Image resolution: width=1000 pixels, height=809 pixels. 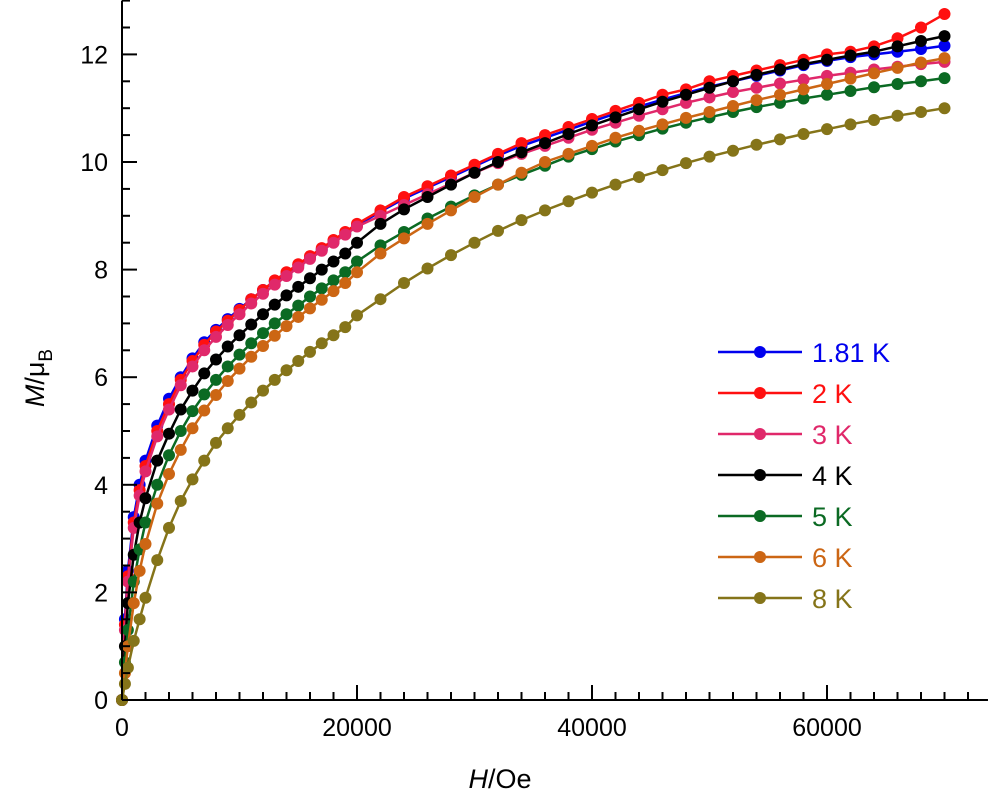 I want to click on x-tick-label: 60000, so click(x=827, y=728).